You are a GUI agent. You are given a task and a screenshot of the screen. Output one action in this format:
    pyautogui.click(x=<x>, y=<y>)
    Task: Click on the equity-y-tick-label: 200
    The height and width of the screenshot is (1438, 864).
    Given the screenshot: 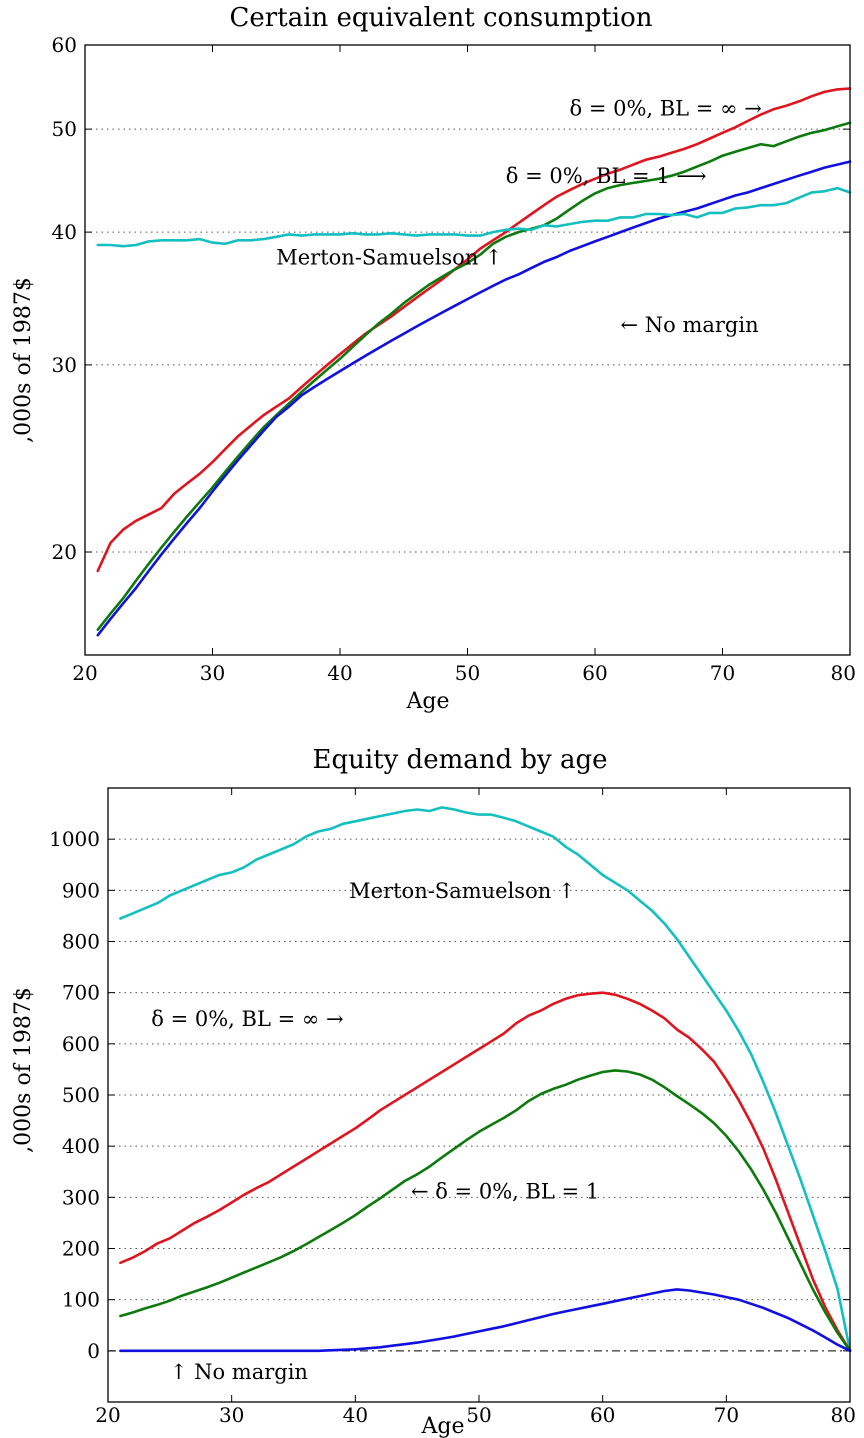 What is the action you would take?
    pyautogui.click(x=81, y=1249)
    